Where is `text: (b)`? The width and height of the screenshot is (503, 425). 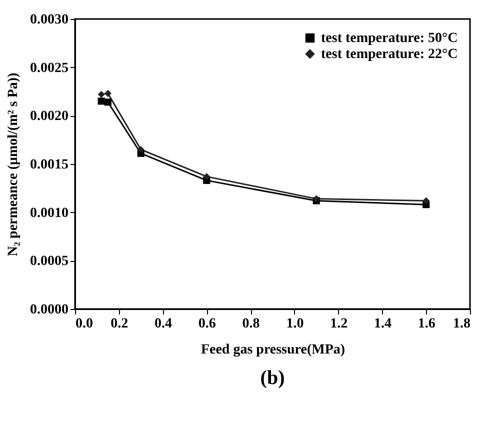
text: (b) is located at coordinates (272, 378).